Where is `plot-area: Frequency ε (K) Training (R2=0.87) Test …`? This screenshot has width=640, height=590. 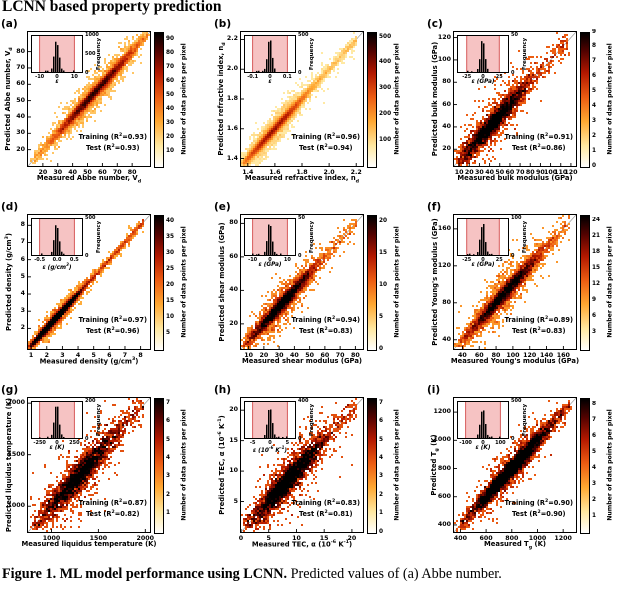 plot-area: Frequency ε (K) Training (R2=0.87) Test … is located at coordinates (89, 465).